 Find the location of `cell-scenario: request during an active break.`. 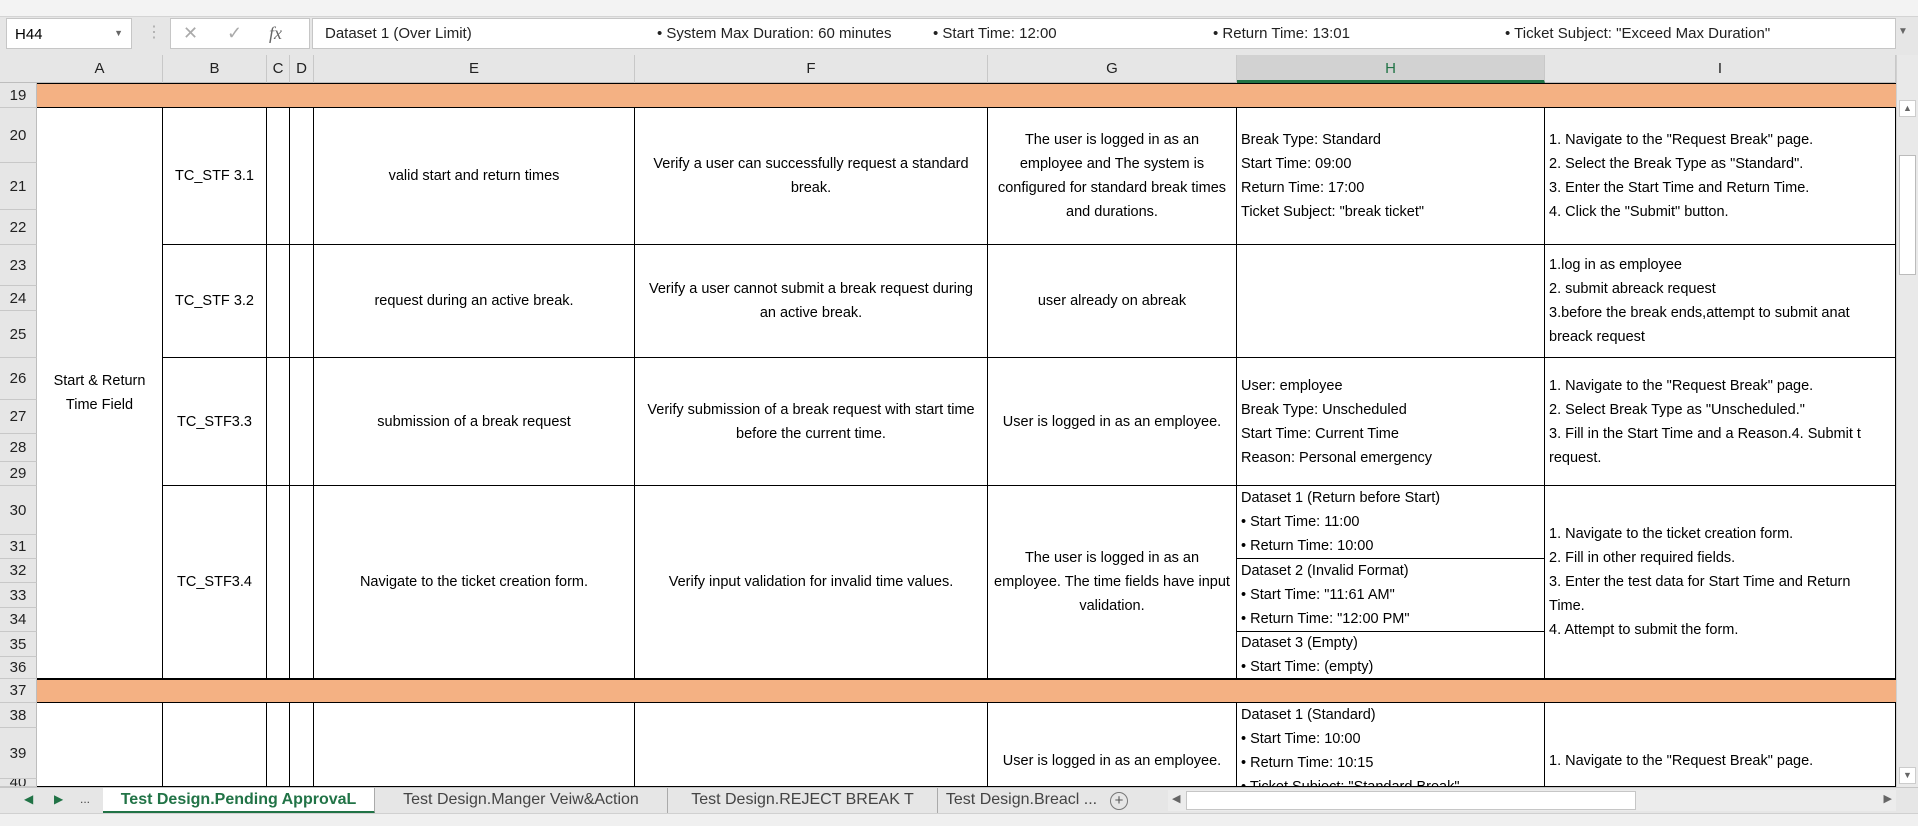

cell-scenario: request during an active break. is located at coordinates (474, 301).